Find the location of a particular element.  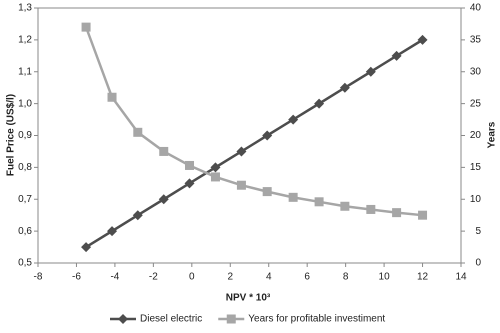

y2-tick-label: 30 is located at coordinates (476, 71).